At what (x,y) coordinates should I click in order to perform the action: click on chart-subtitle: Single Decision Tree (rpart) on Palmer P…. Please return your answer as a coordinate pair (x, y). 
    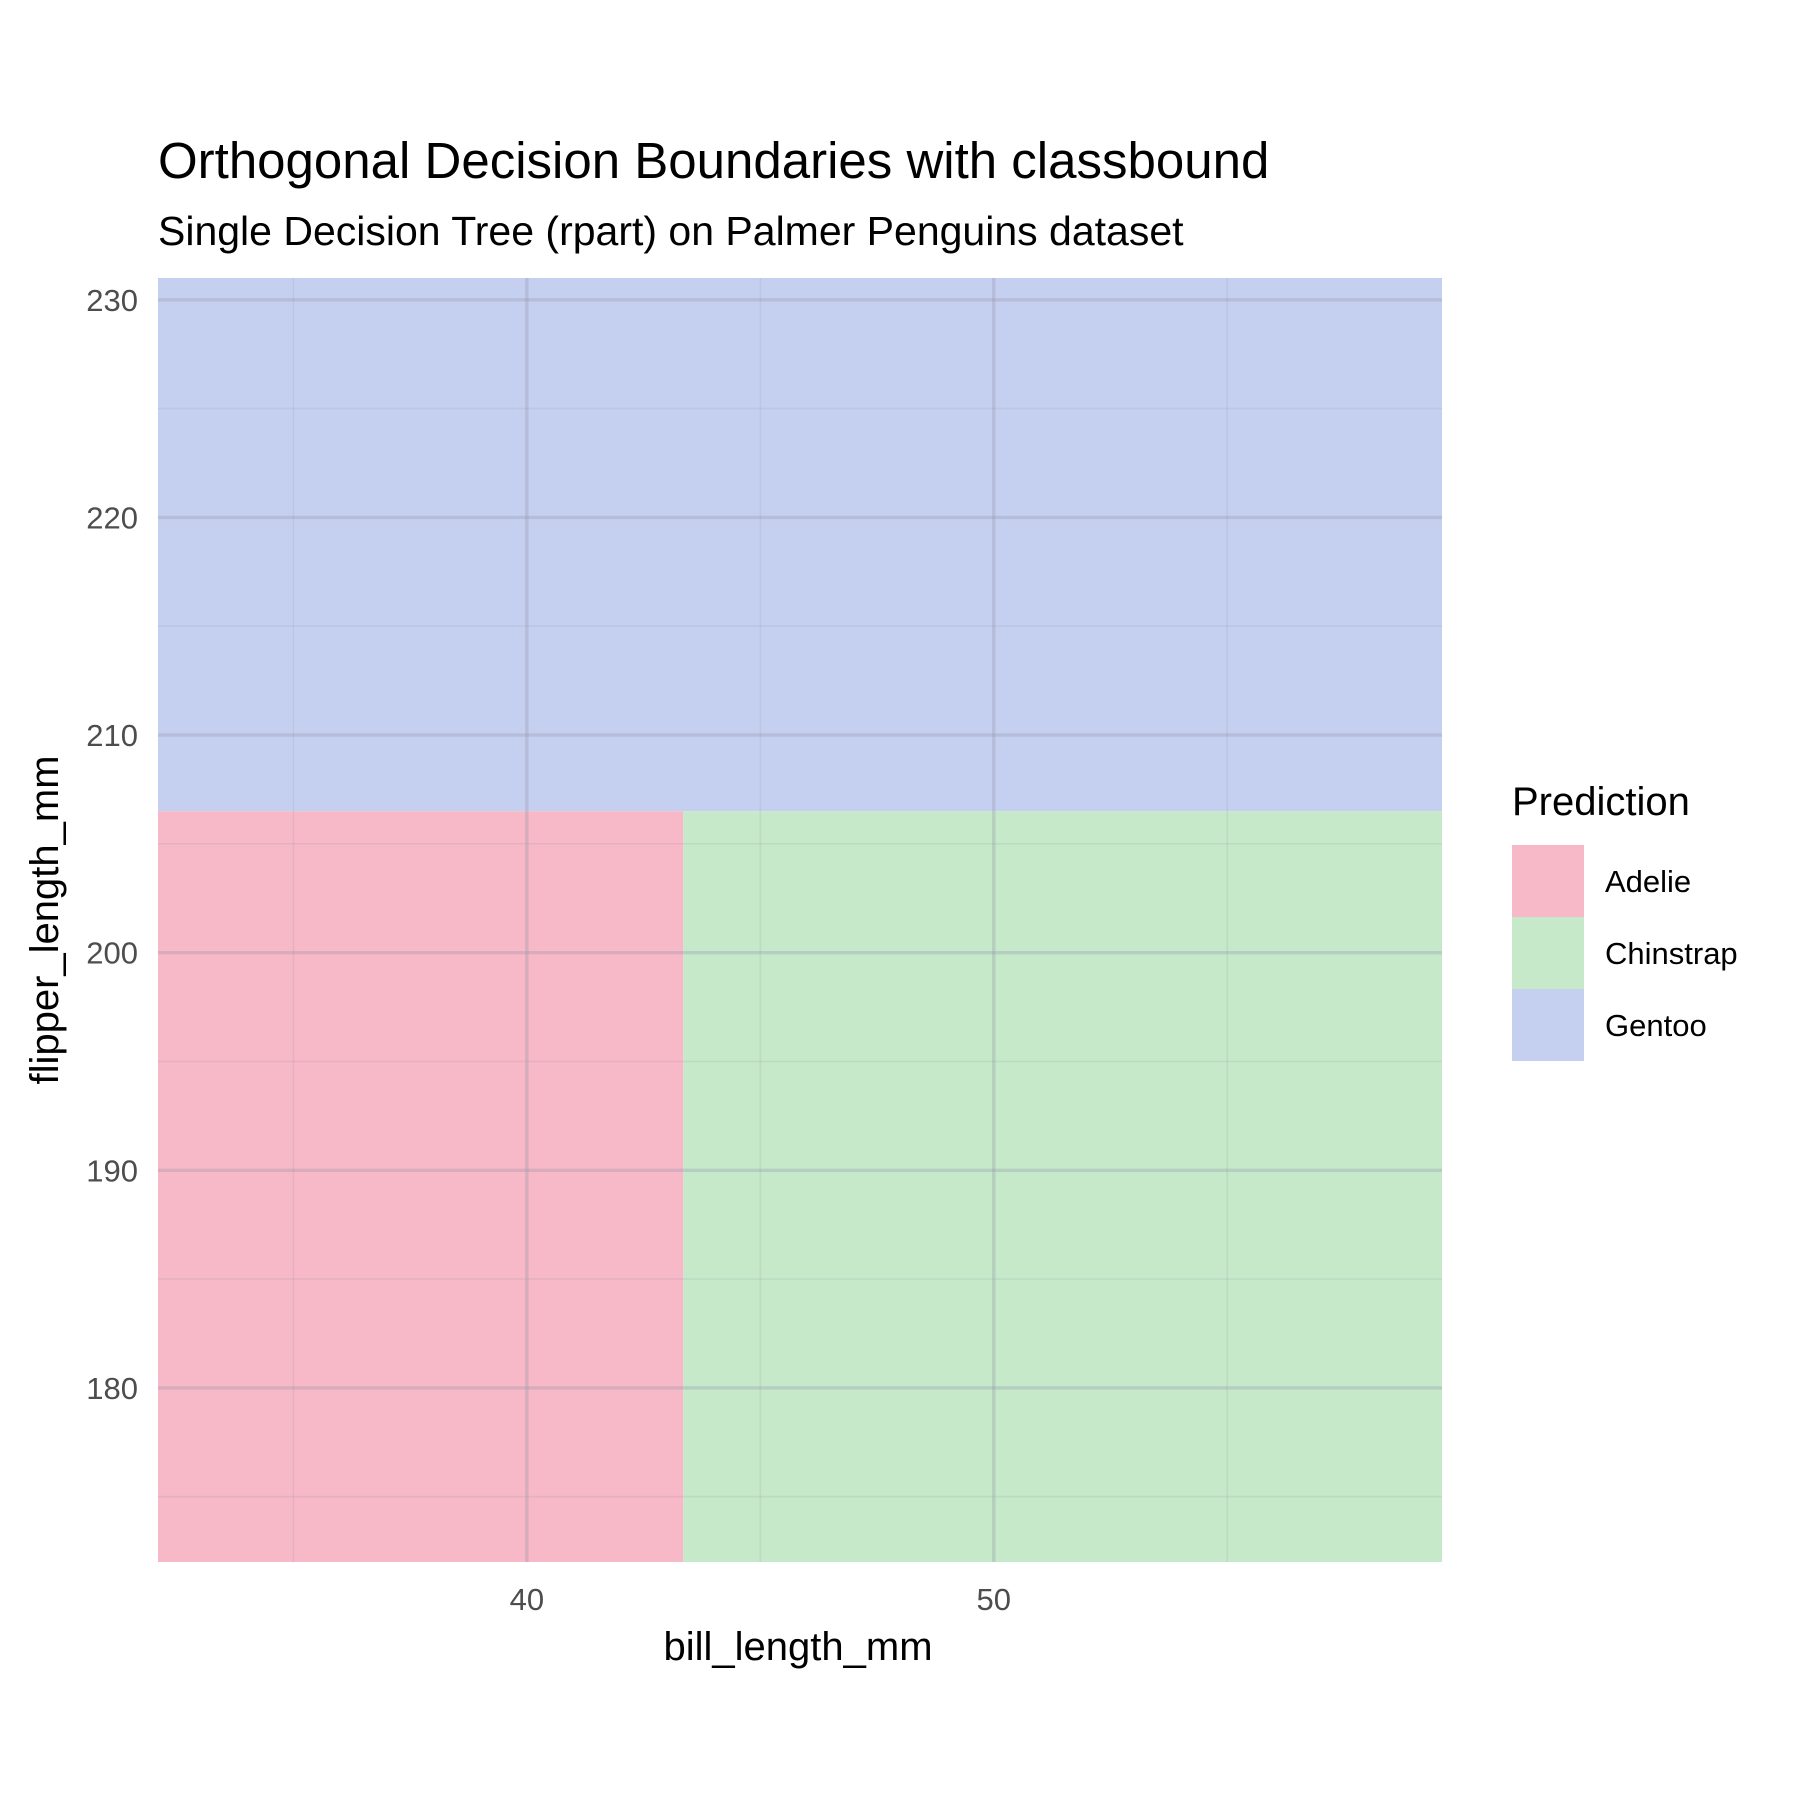
    Looking at the image, I should click on (671, 231).